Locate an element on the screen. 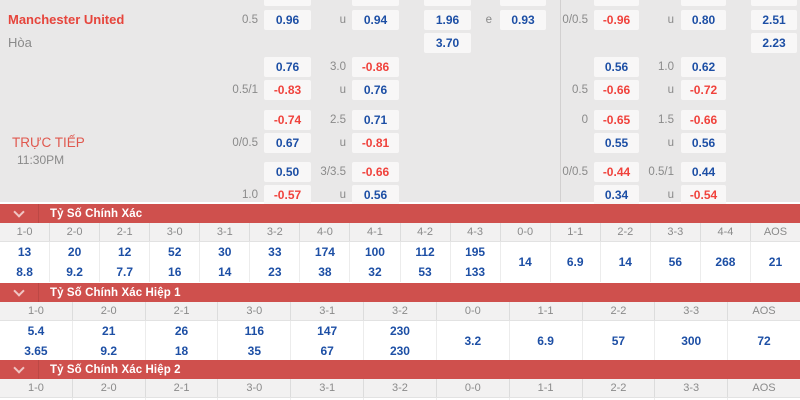  score-odds-value: 30 is located at coordinates (225, 252).